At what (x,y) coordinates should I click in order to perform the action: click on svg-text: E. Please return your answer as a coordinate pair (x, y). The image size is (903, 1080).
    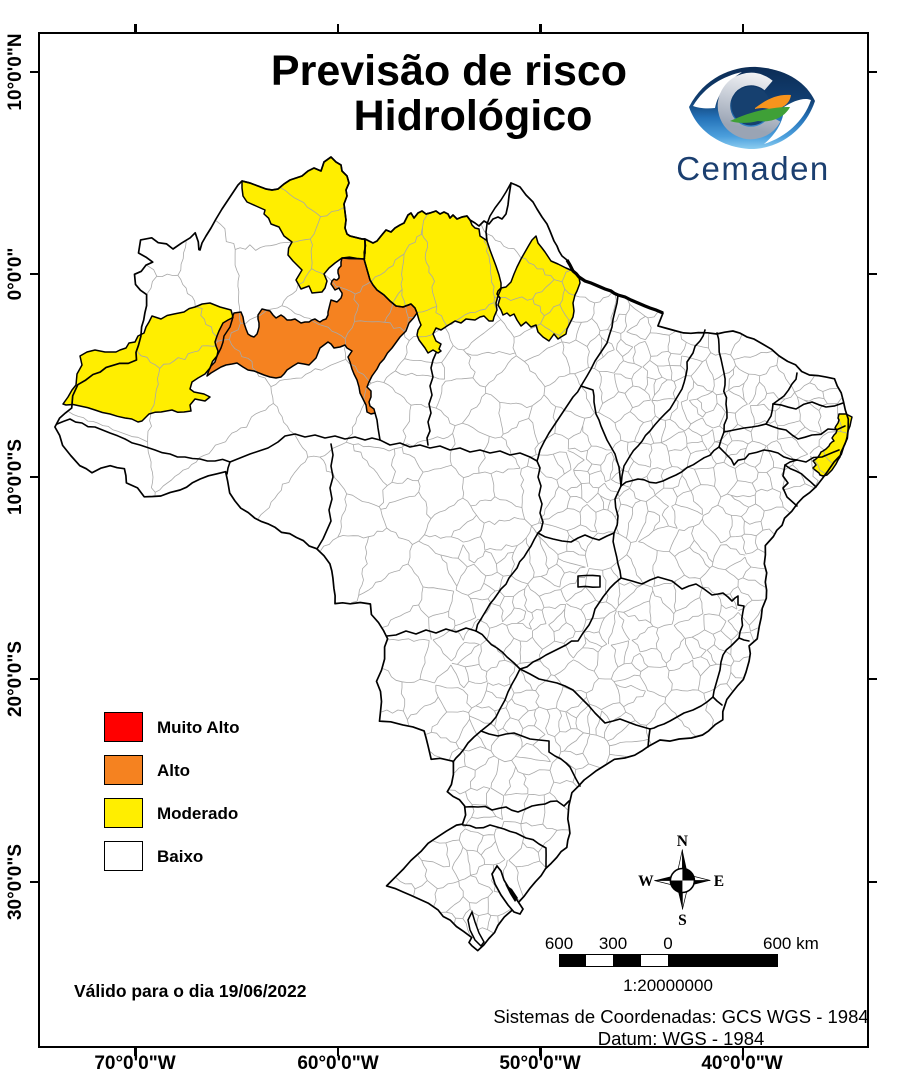
    Looking at the image, I should click on (719, 881).